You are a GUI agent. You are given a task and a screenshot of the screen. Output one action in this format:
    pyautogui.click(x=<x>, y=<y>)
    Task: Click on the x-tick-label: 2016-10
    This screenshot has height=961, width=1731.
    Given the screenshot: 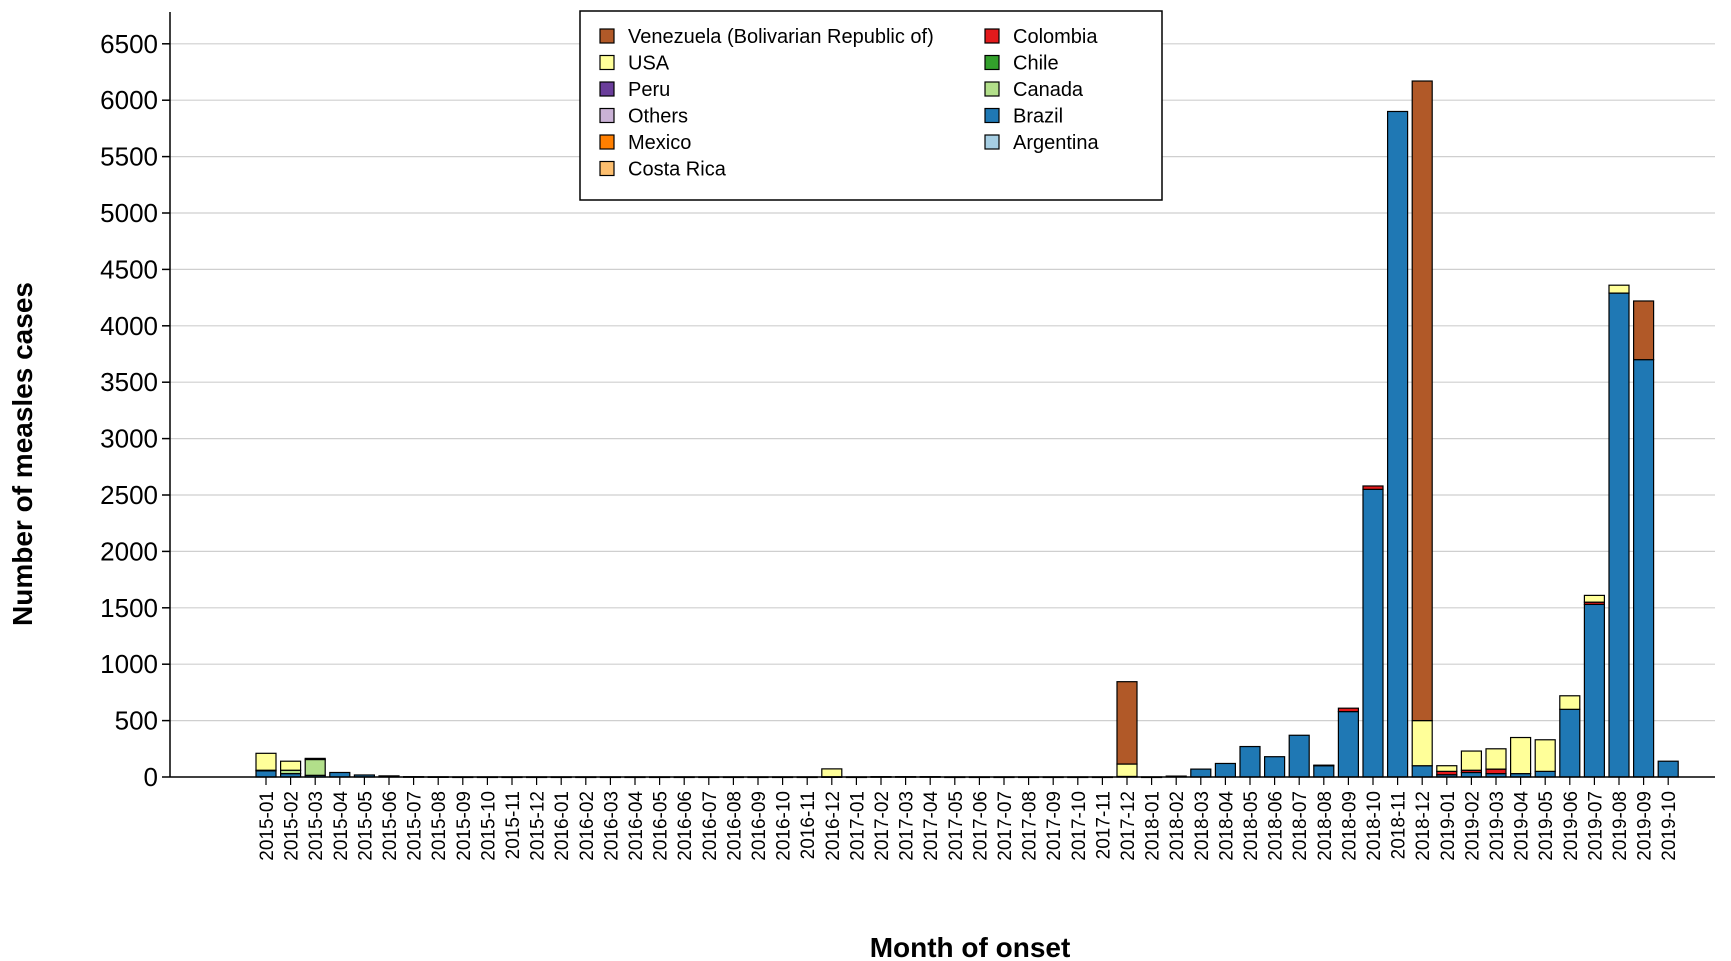 What is the action you would take?
    pyautogui.click(x=784, y=826)
    